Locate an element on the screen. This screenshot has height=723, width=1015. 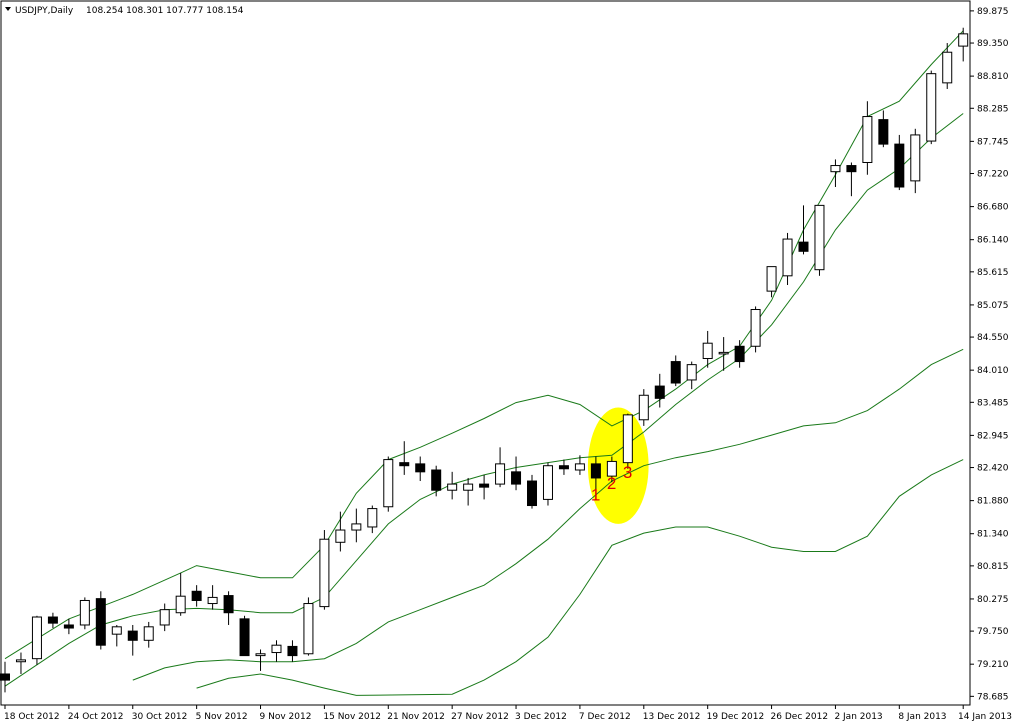
x-tick-label: 8 Jan 2013 is located at coordinates (922, 717).